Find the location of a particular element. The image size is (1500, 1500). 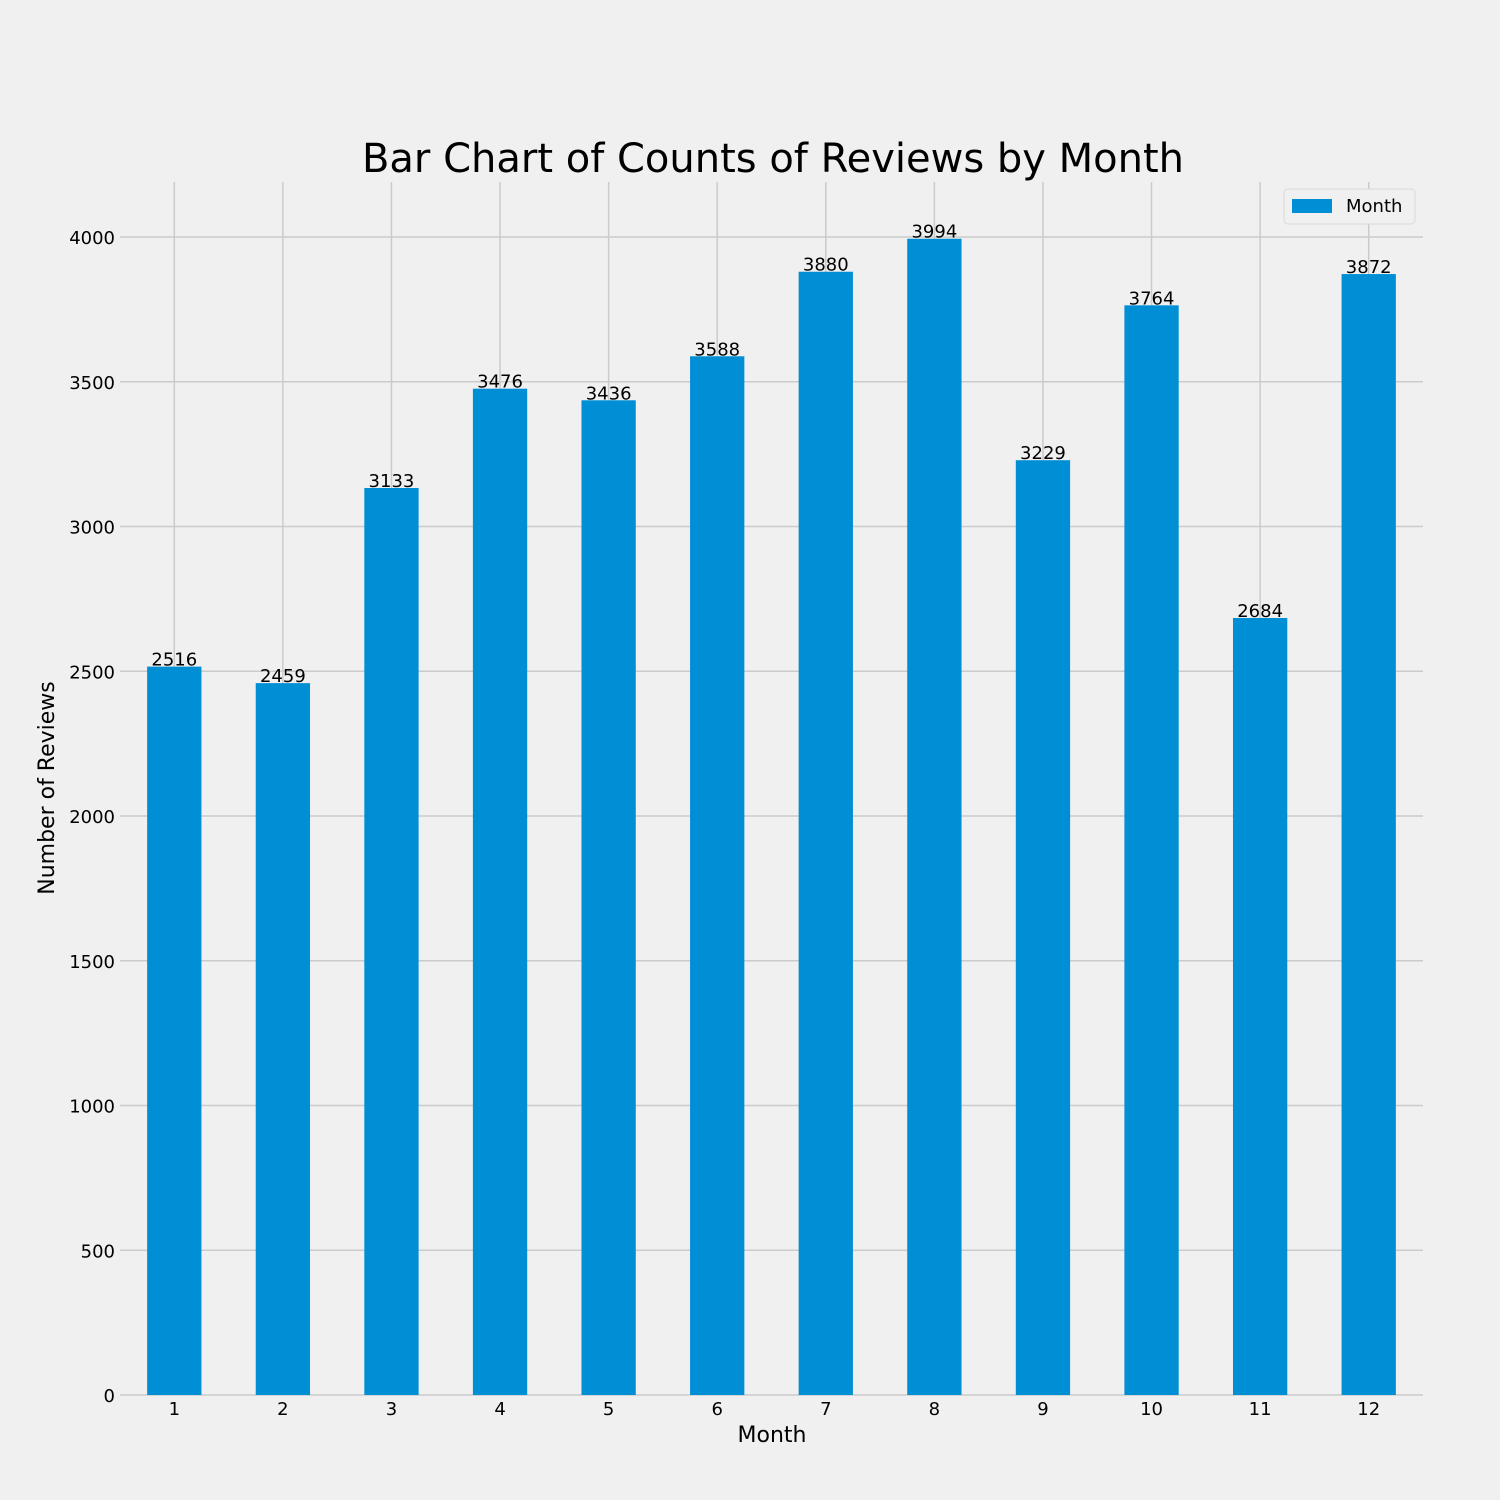

legend-swatch is located at coordinates (1312, 206).